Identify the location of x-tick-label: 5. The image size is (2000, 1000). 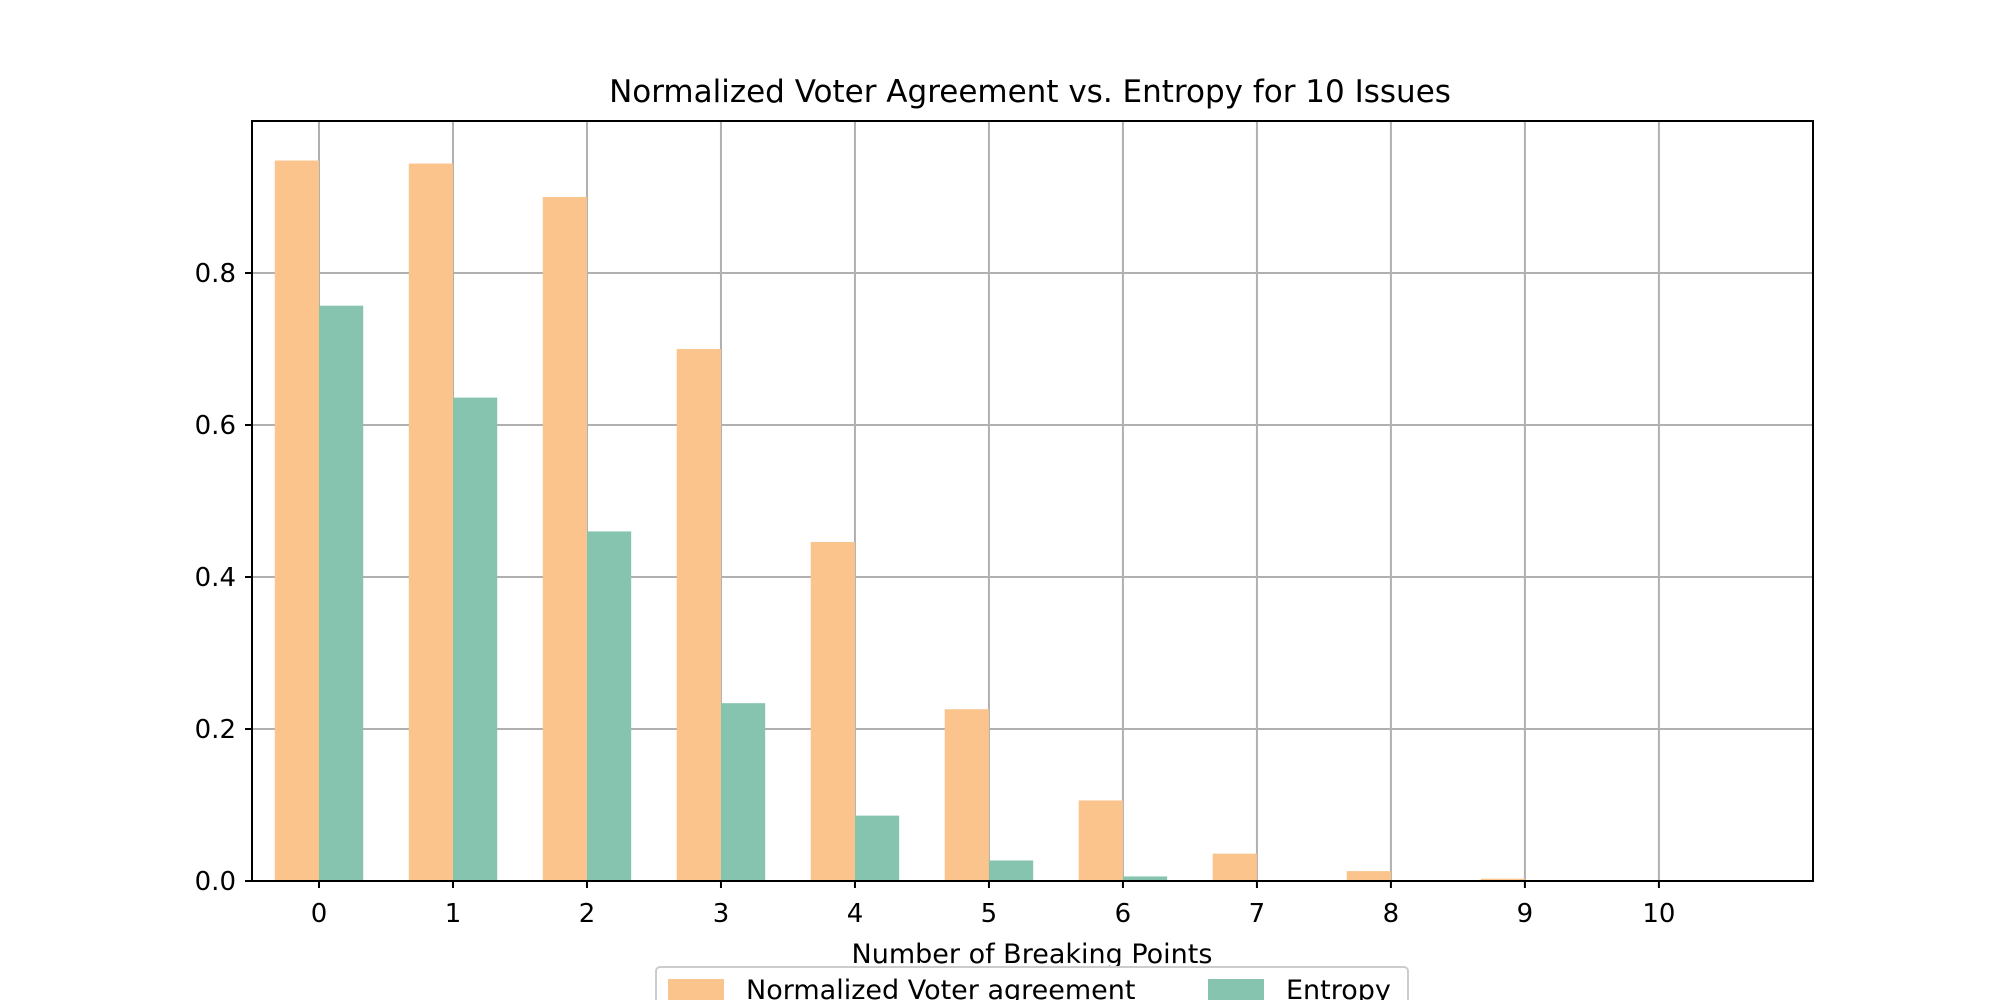
(989, 914).